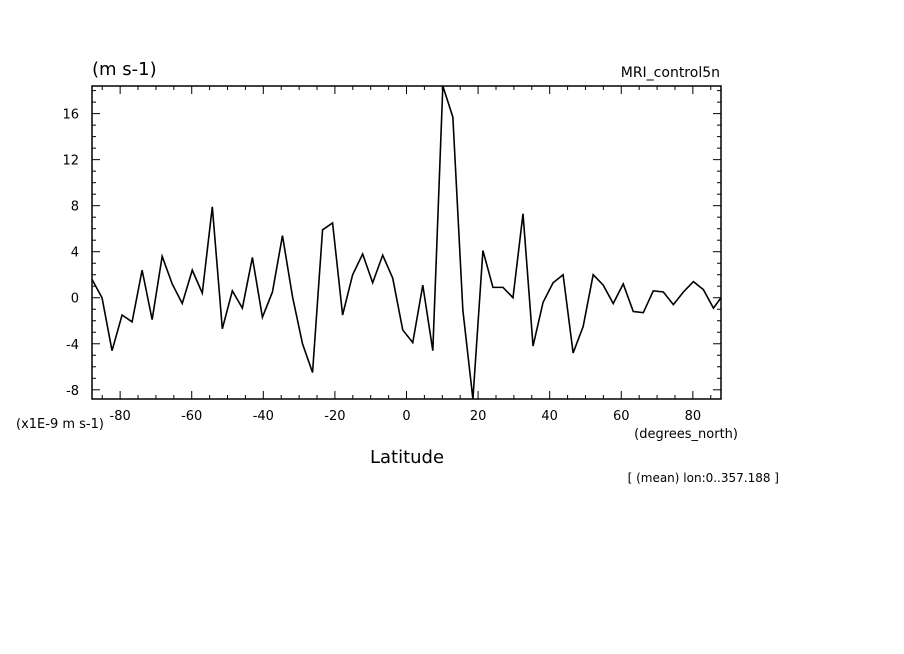 Image resolution: width=904 pixels, height=654 pixels. What do you see at coordinates (75, 207) in the screenshot?
I see `y-tick-label: 8` at bounding box center [75, 207].